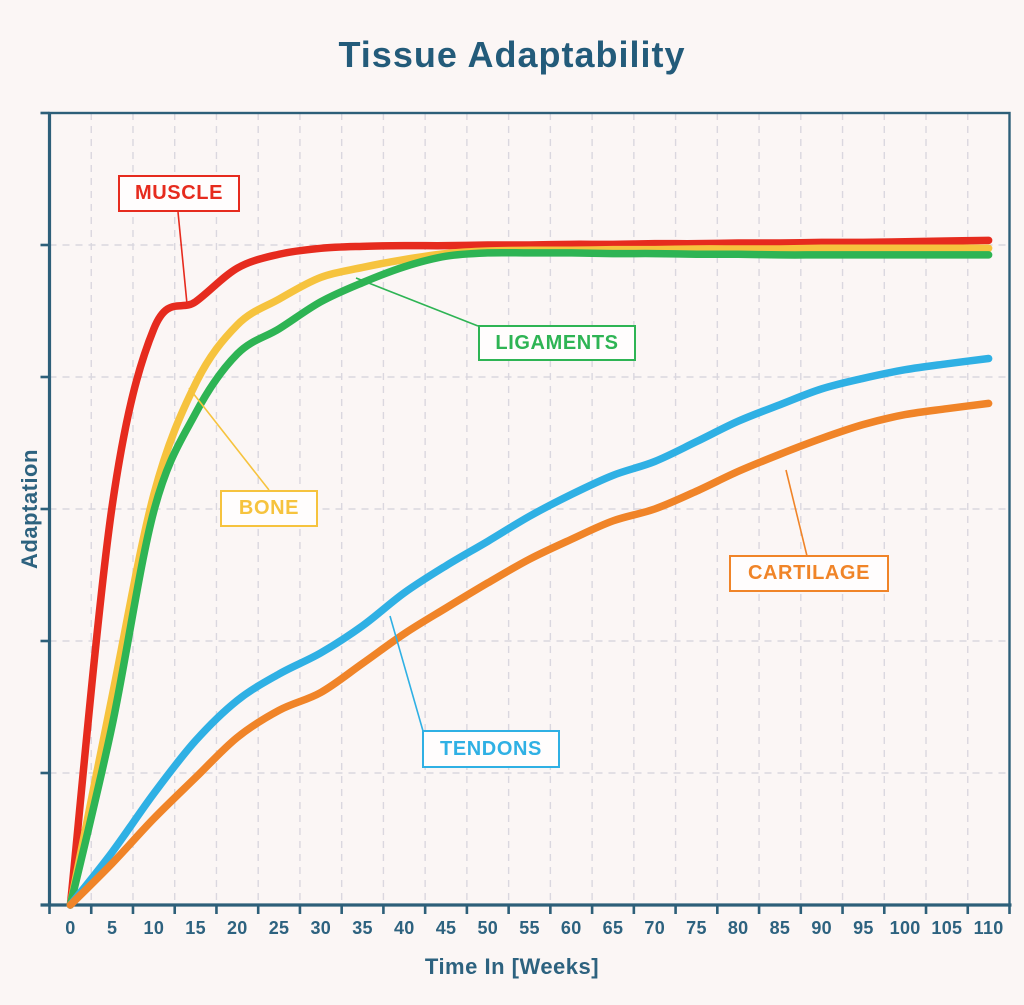  What do you see at coordinates (321, 928) in the screenshot?
I see `x-tick-label-30: 30` at bounding box center [321, 928].